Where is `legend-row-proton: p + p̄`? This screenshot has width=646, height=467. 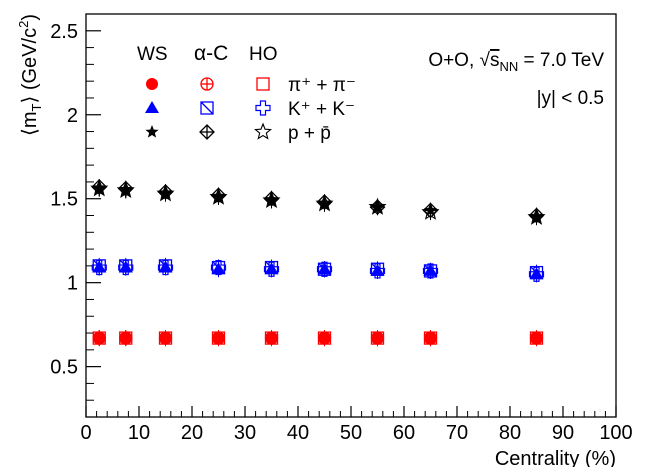
legend-row-proton: p + p̄ is located at coordinates (309, 133).